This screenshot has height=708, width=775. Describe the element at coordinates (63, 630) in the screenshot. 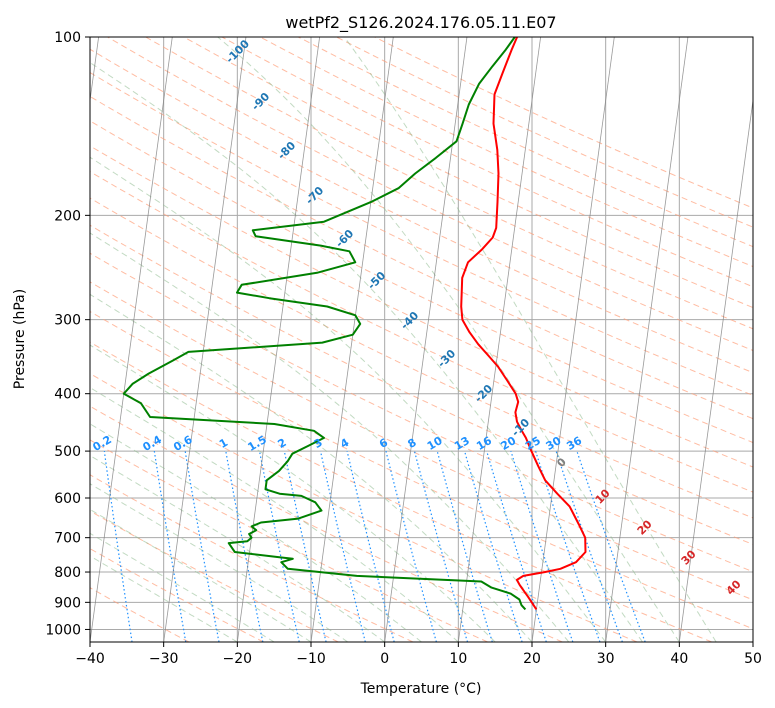

I see `y-tick-label: 1000` at that location.